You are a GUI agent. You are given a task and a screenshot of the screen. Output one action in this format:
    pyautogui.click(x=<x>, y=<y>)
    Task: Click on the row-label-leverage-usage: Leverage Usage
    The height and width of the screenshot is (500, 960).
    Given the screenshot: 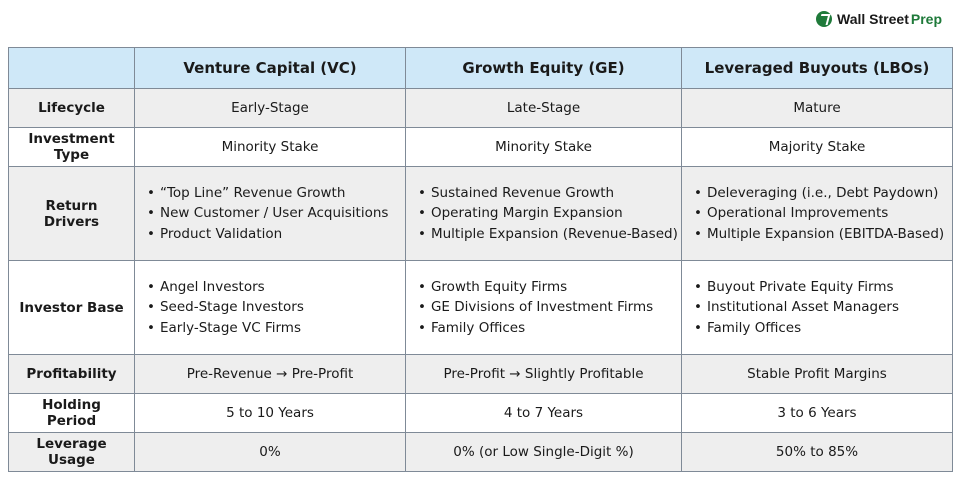 What is the action you would take?
    pyautogui.click(x=71, y=452)
    